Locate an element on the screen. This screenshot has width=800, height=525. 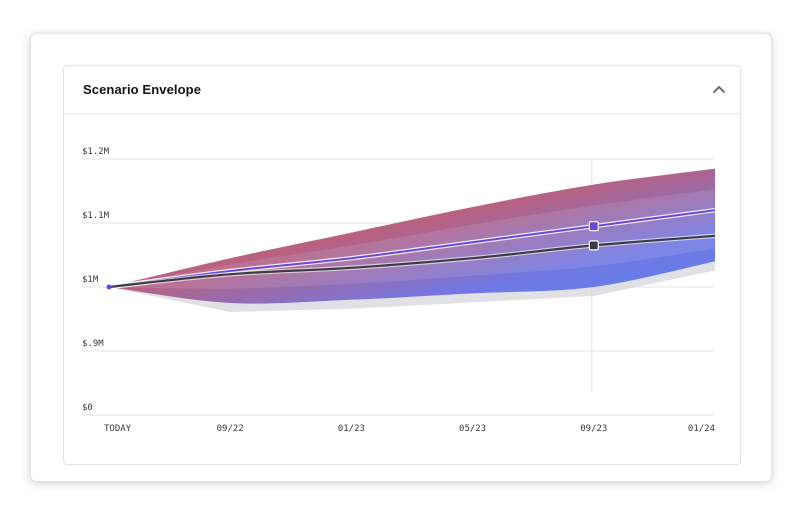
envelope-inner-band is located at coordinates (412, 239).